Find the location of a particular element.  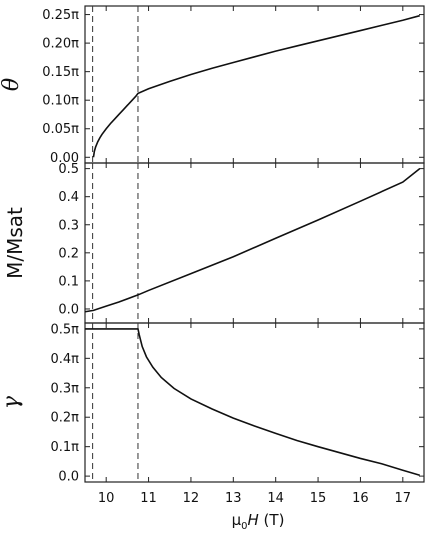

y-tick-label: 0.1 is located at coordinates (68, 281).